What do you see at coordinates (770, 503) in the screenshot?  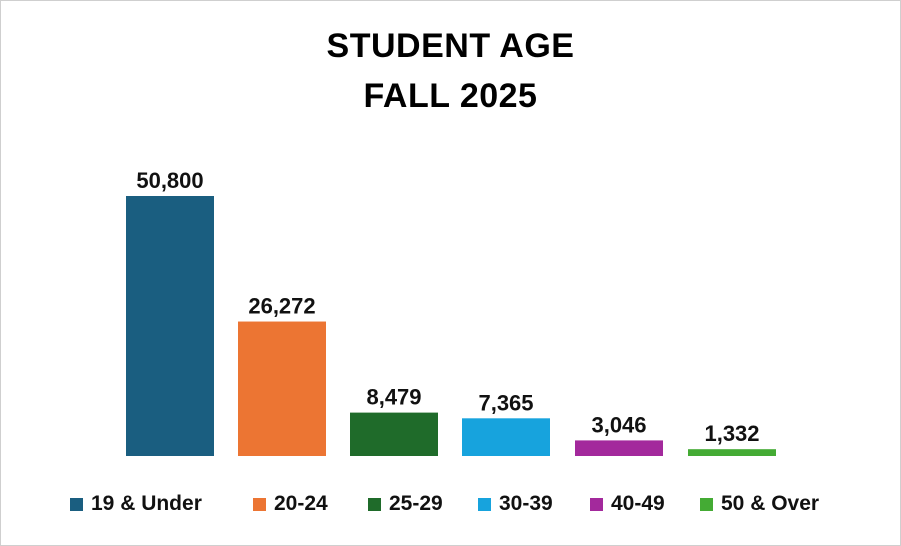 I see `legend-label-5: 50 & Over` at bounding box center [770, 503].